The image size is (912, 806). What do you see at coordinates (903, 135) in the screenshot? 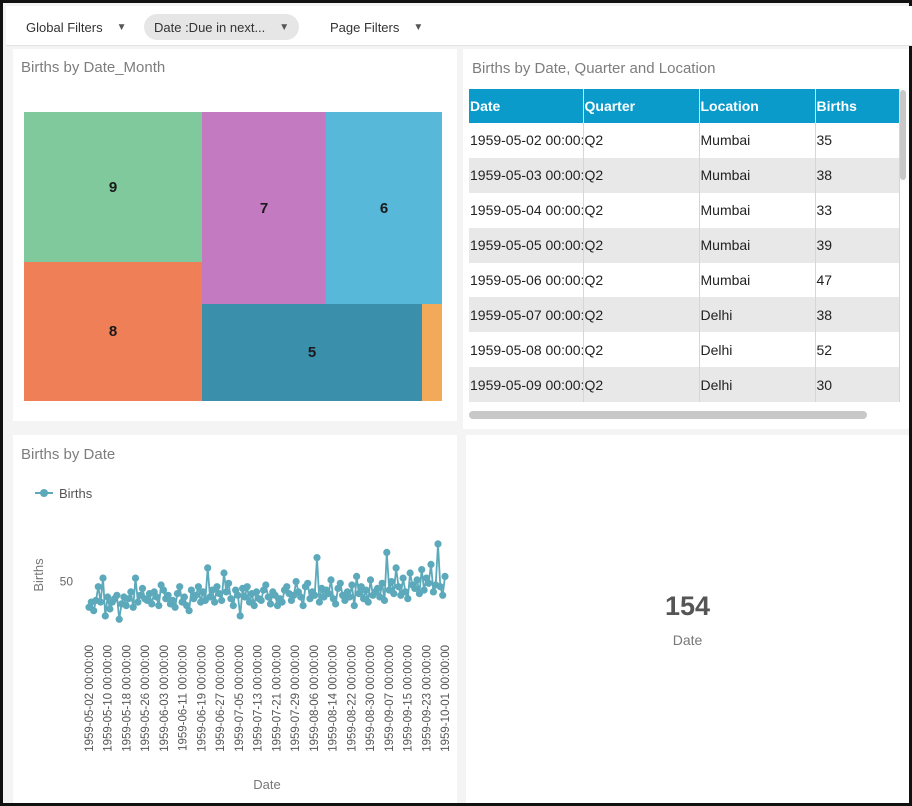
I see `table-vertical-scrollbar` at bounding box center [903, 135].